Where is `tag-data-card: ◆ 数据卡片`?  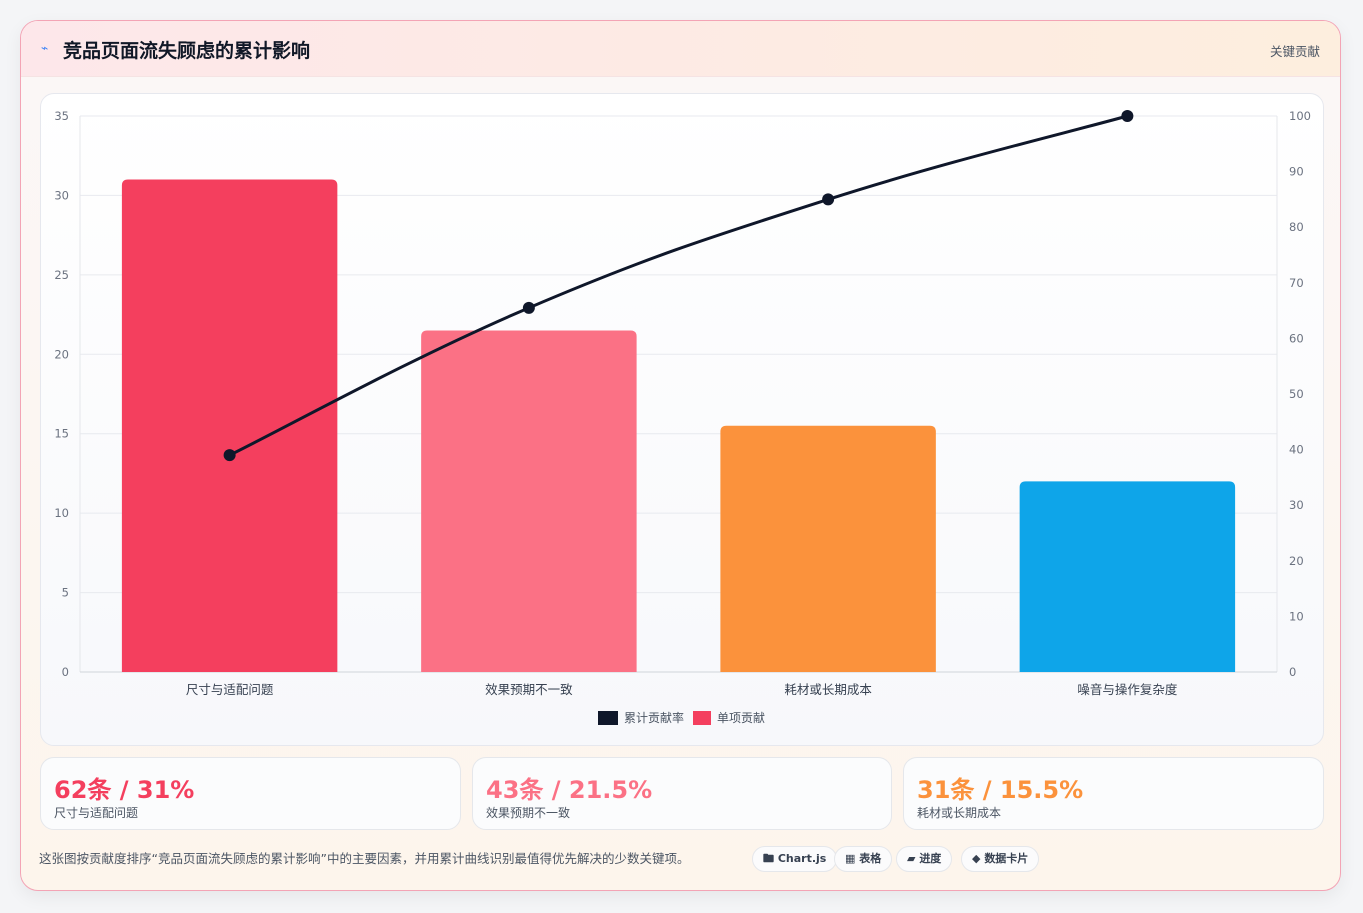 tag-data-card: ◆ 数据卡片 is located at coordinates (1000, 859).